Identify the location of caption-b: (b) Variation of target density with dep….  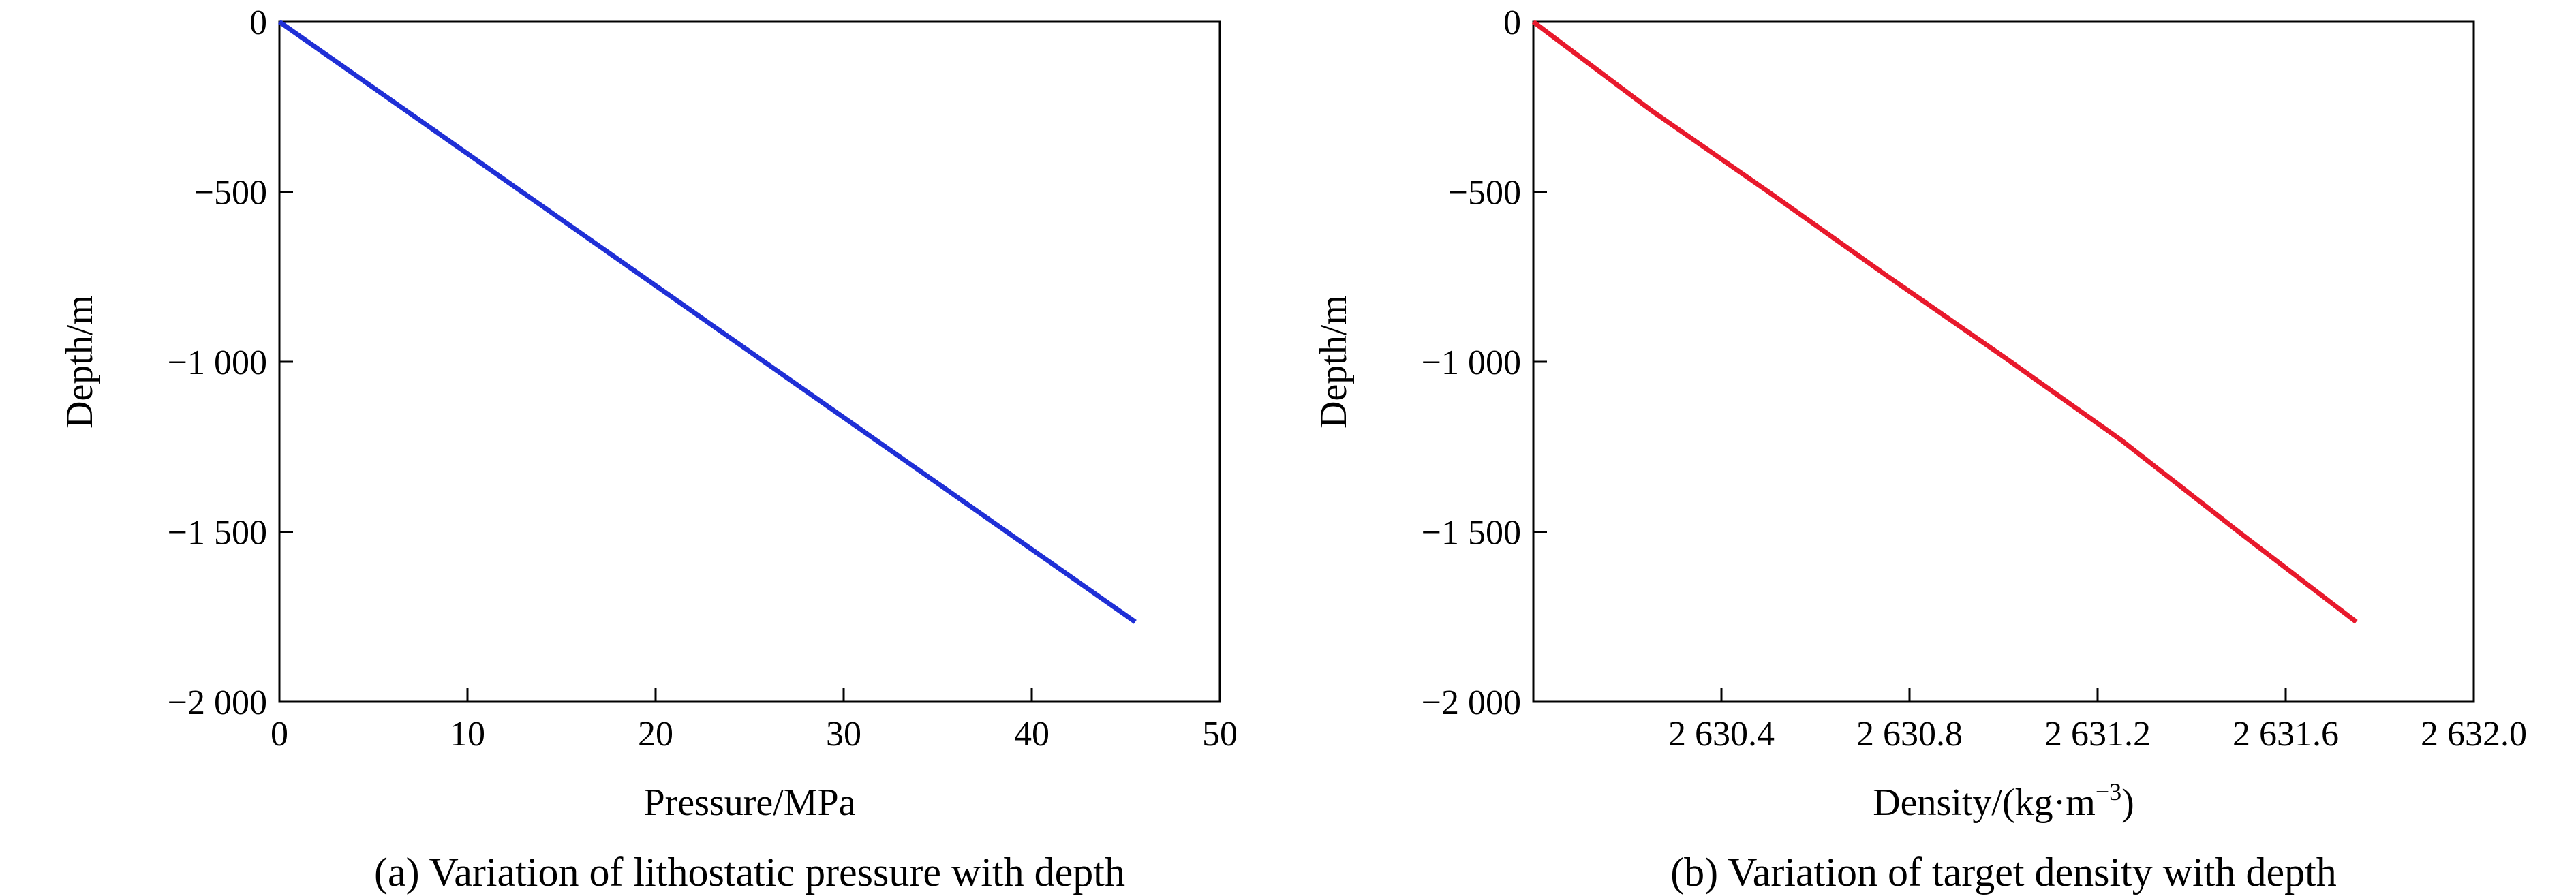
(2003, 873).